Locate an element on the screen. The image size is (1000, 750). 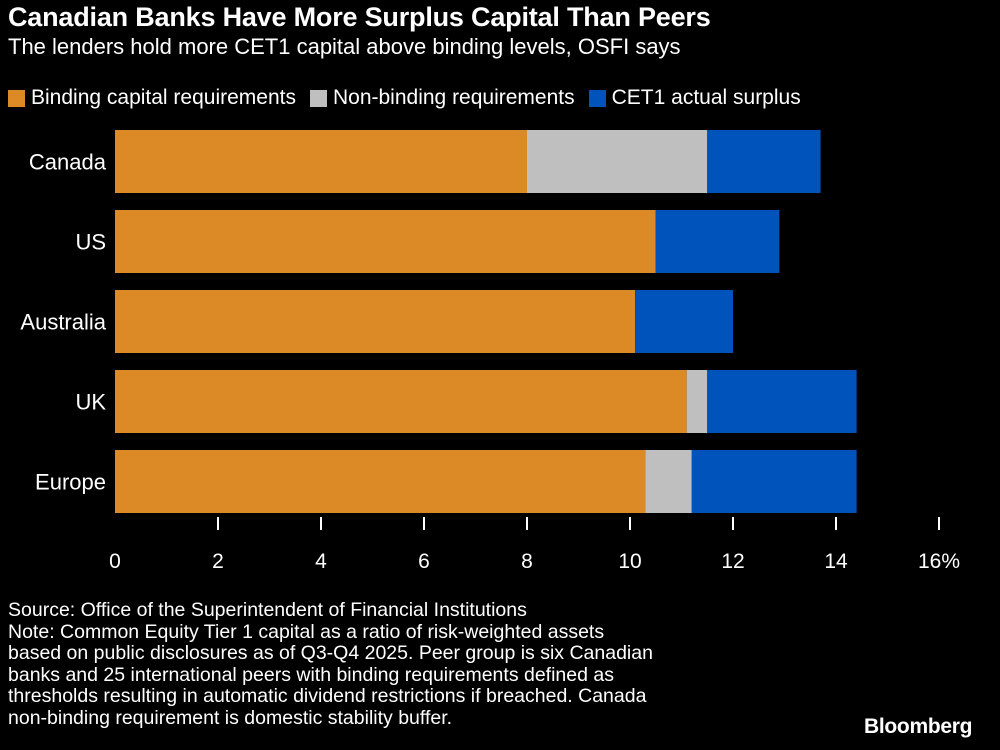
x-tick-label: 2 is located at coordinates (218, 561).